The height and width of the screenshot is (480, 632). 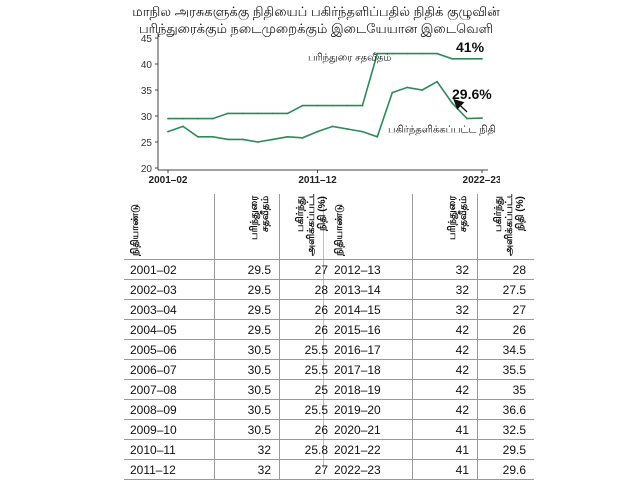 I want to click on header-year: நிதியாண்டு, so click(x=169, y=227).